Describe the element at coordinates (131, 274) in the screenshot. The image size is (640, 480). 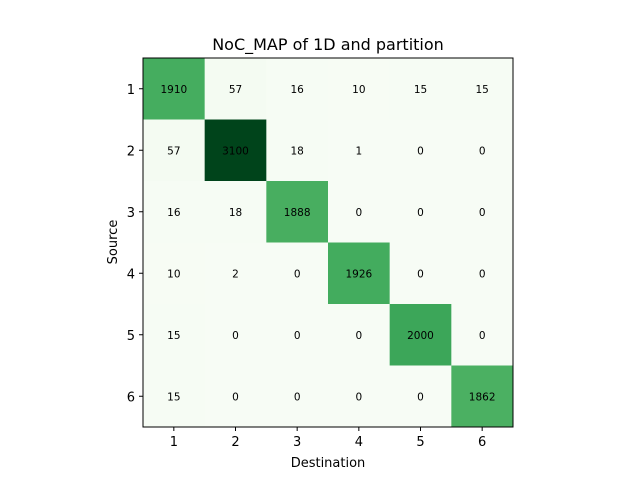
I see `y-tick-label-4: 4` at that location.